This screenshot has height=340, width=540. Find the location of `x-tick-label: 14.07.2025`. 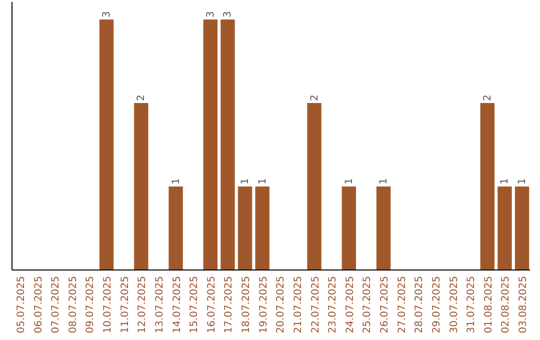

x-tick-label: 14.07.2025 is located at coordinates (177, 305).